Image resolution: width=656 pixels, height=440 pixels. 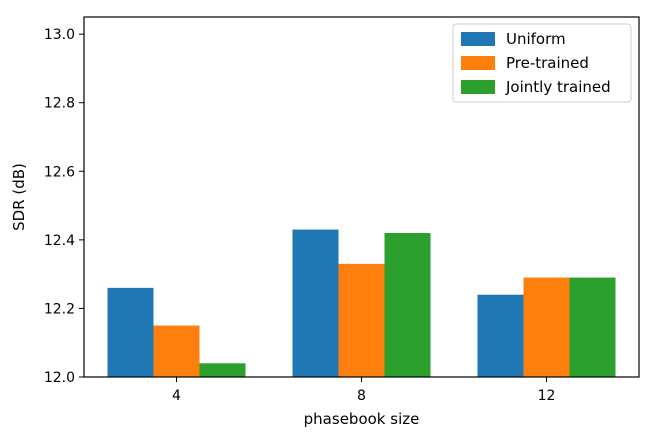 I want to click on legend-label-jointly-trained: Jointly trained, so click(x=558, y=87).